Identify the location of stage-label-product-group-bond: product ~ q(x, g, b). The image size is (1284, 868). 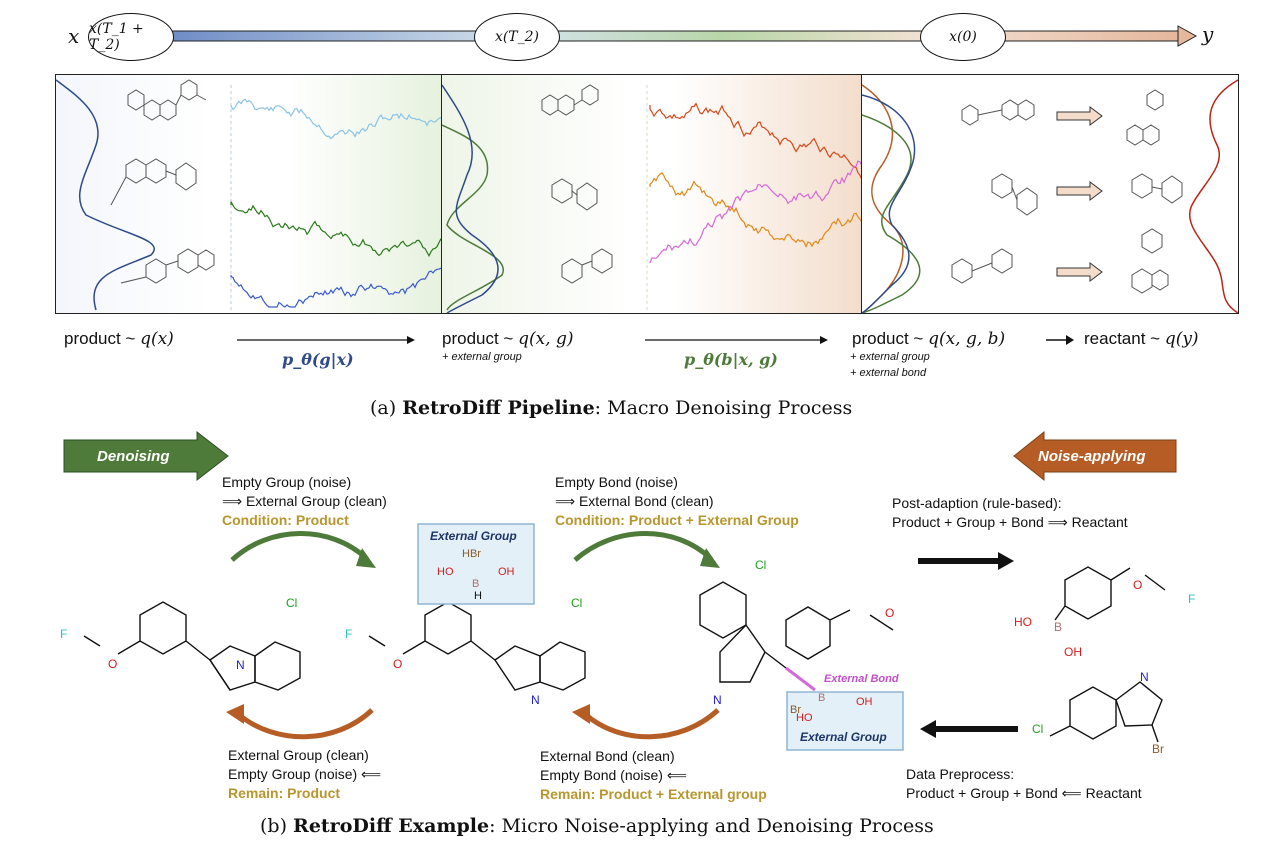
(929, 339).